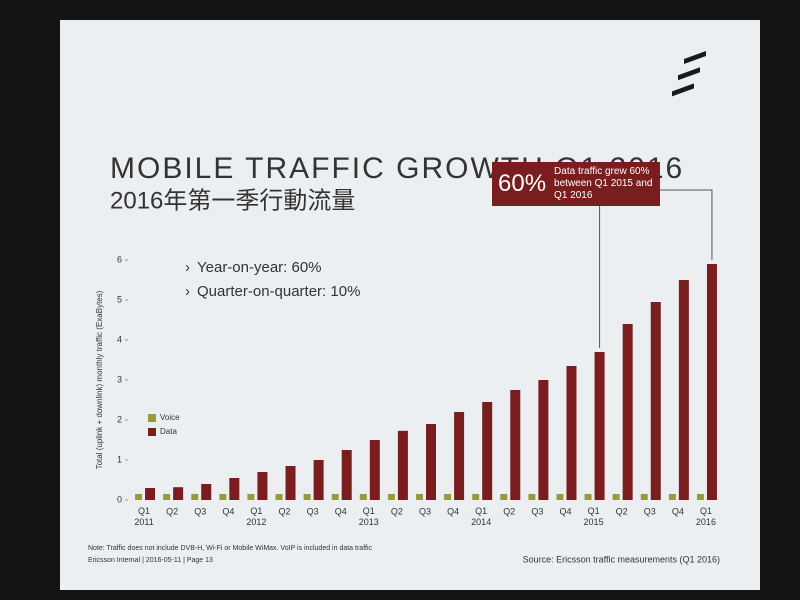 This screenshot has height=600, width=800. I want to click on x-tick-label: Q1 2014, so click(481, 516).